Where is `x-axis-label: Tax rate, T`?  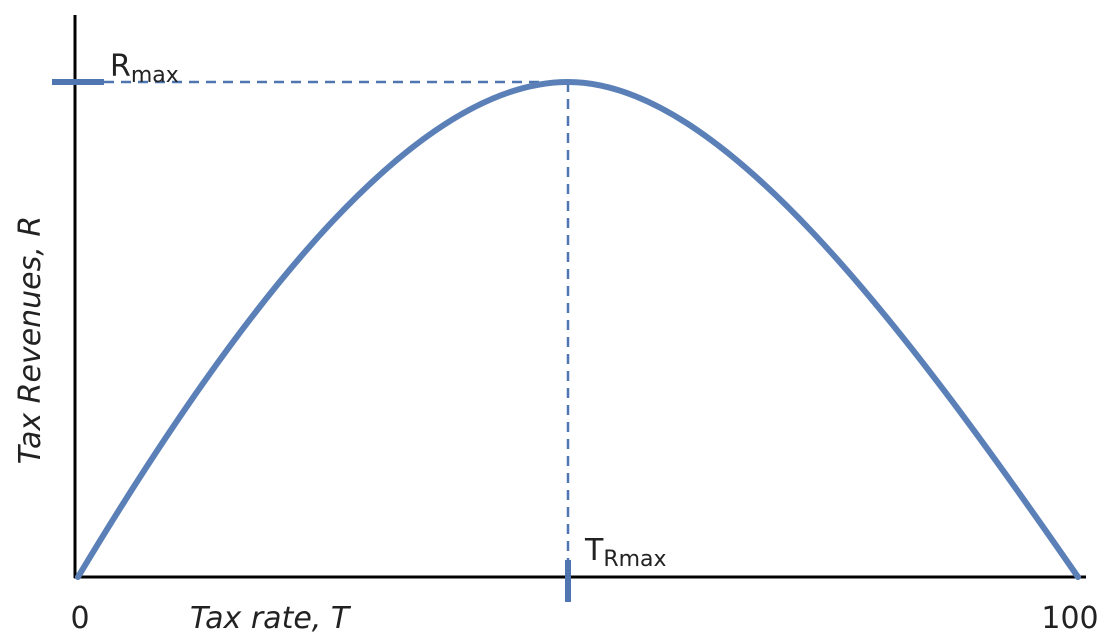
x-axis-label: Tax rate, T is located at coordinates (271, 618).